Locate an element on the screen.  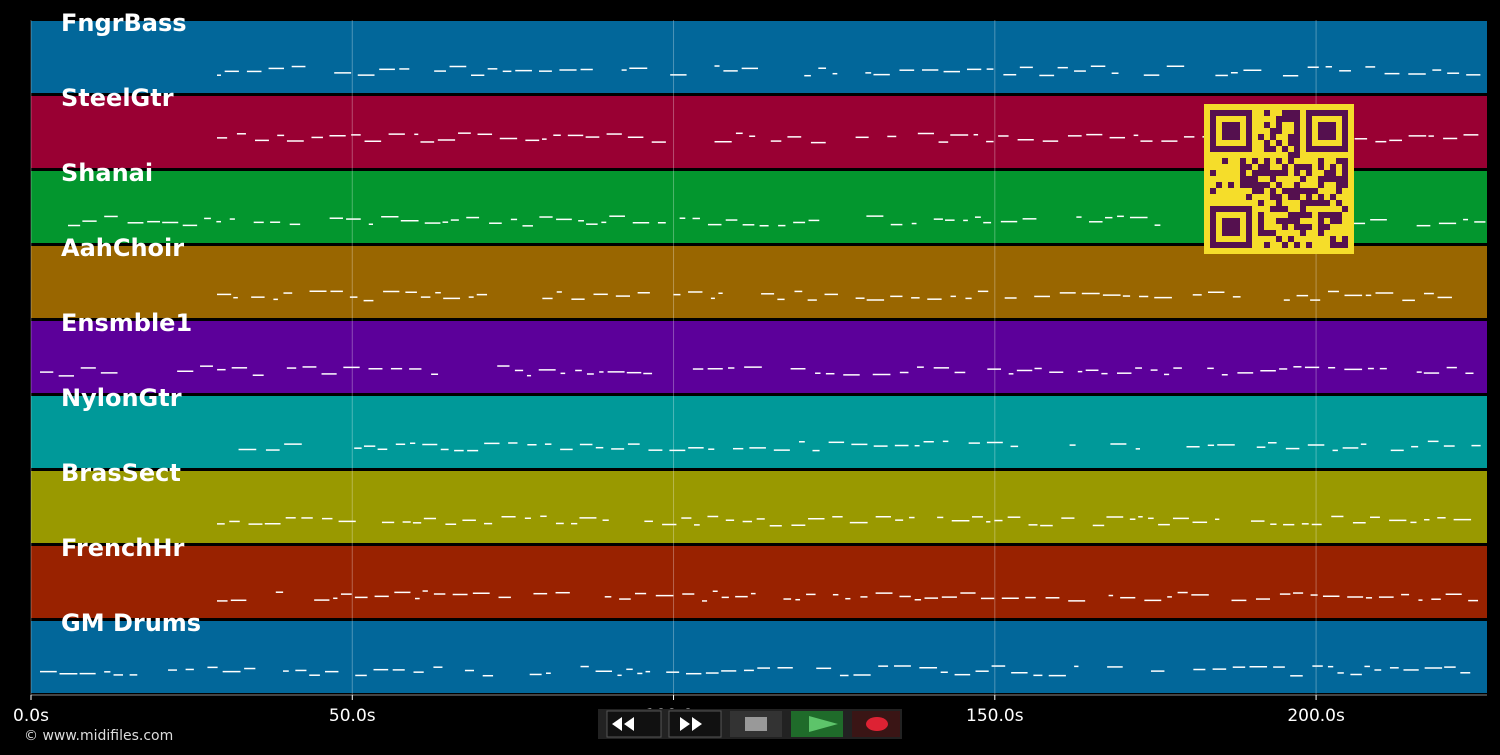
record-button is located at coordinates (876, 724).